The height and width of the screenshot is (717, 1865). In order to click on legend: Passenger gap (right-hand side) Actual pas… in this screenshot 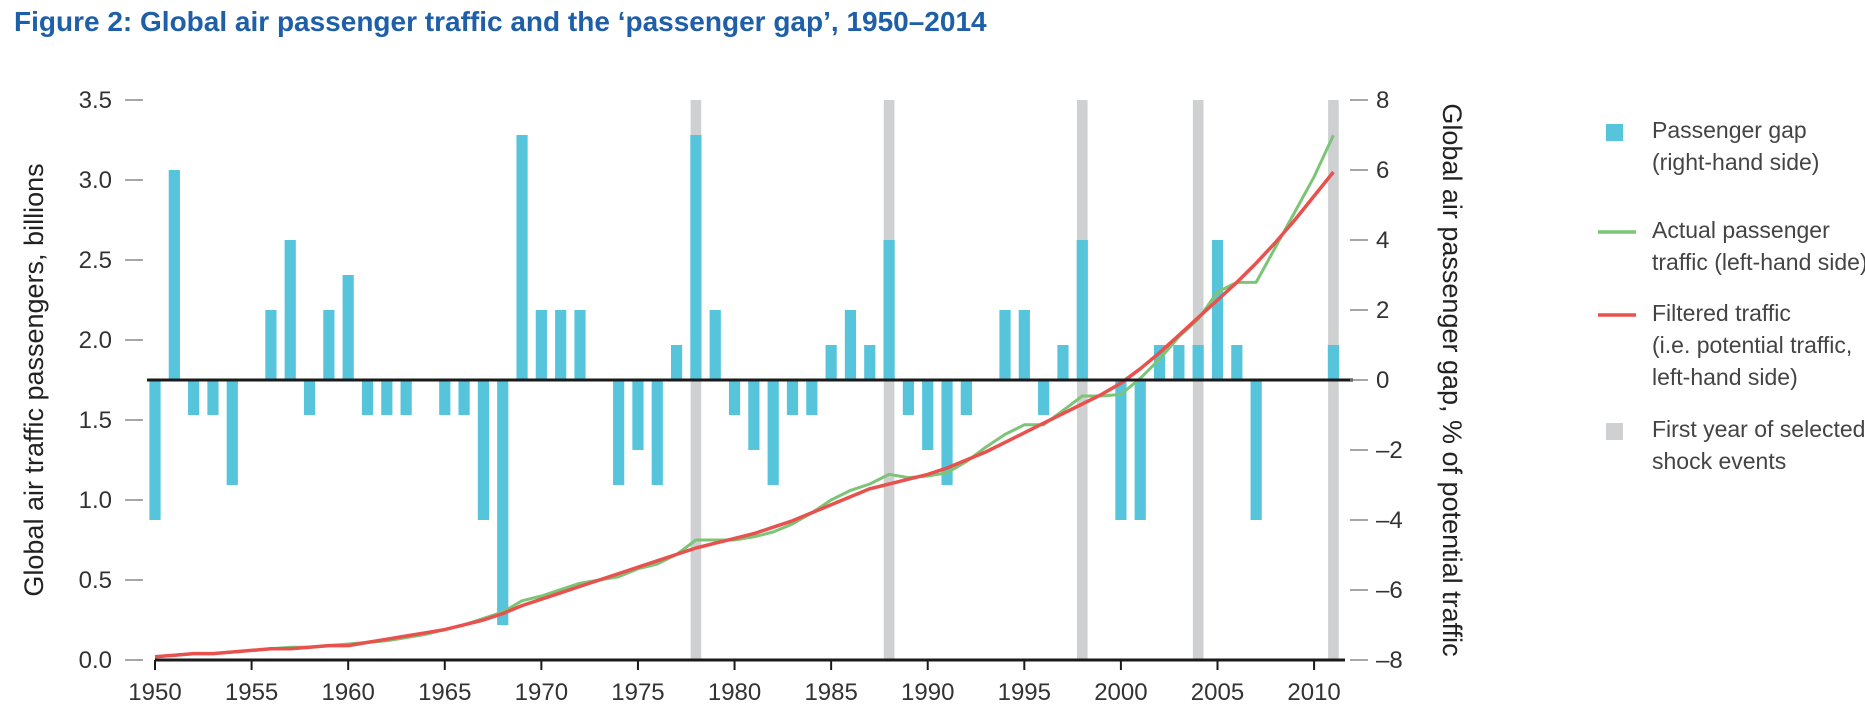, I will do `click(1731, 295)`.